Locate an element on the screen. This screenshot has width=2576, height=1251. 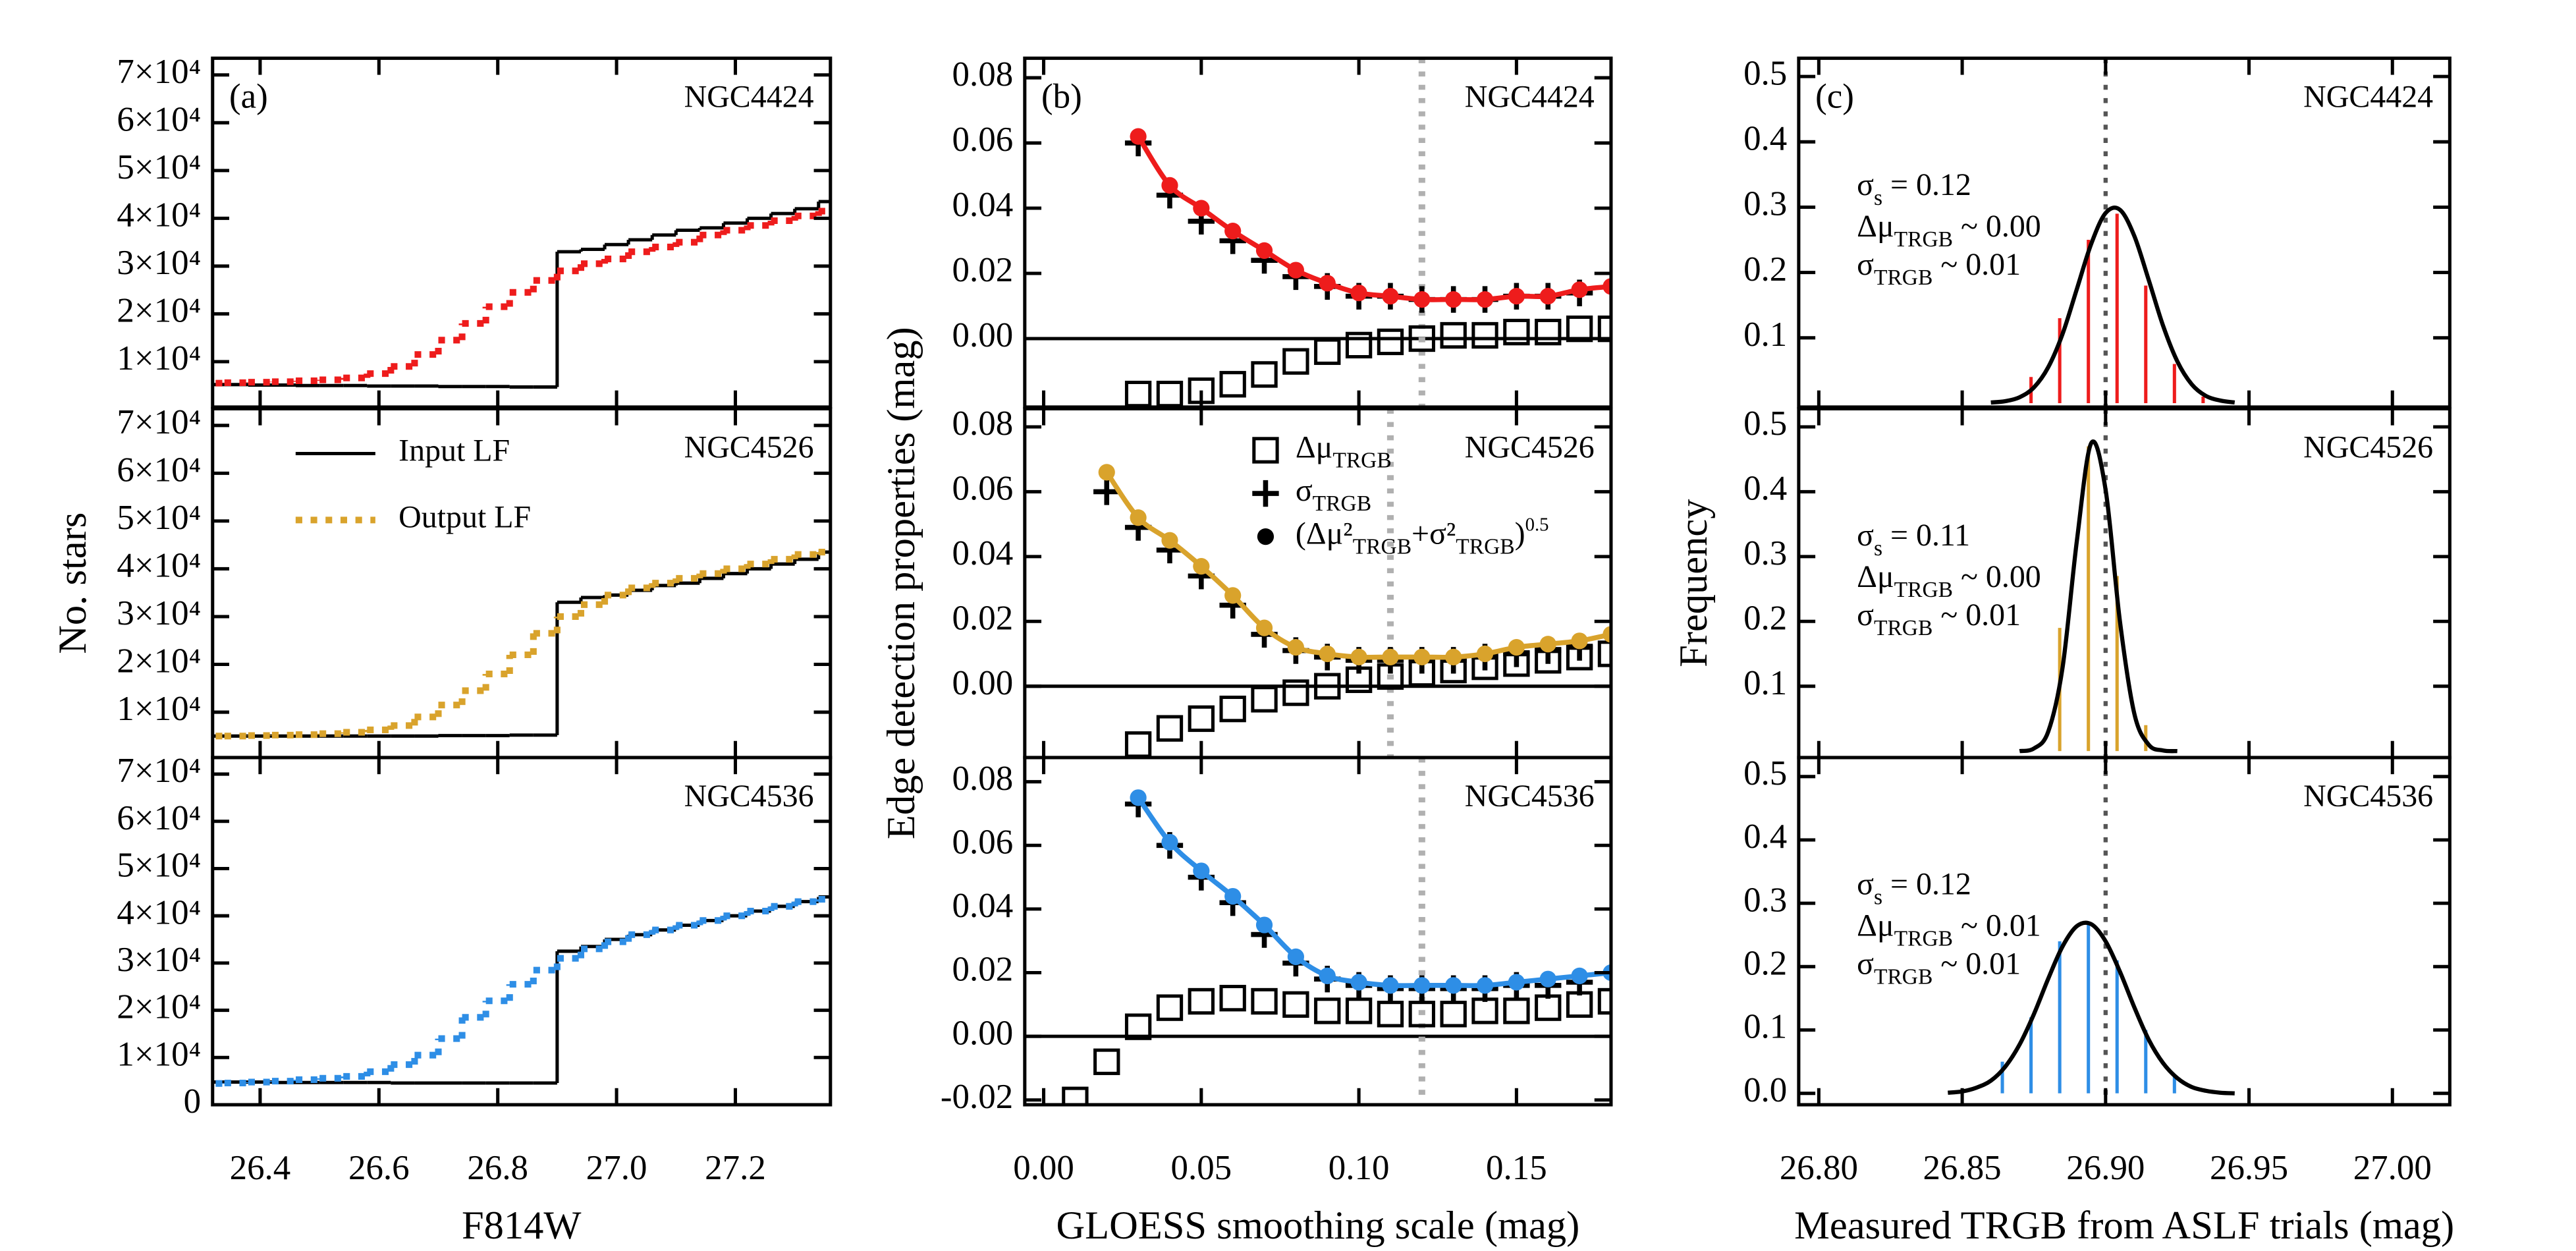
x-tick-label: 26.80 is located at coordinates (1819, 1168).